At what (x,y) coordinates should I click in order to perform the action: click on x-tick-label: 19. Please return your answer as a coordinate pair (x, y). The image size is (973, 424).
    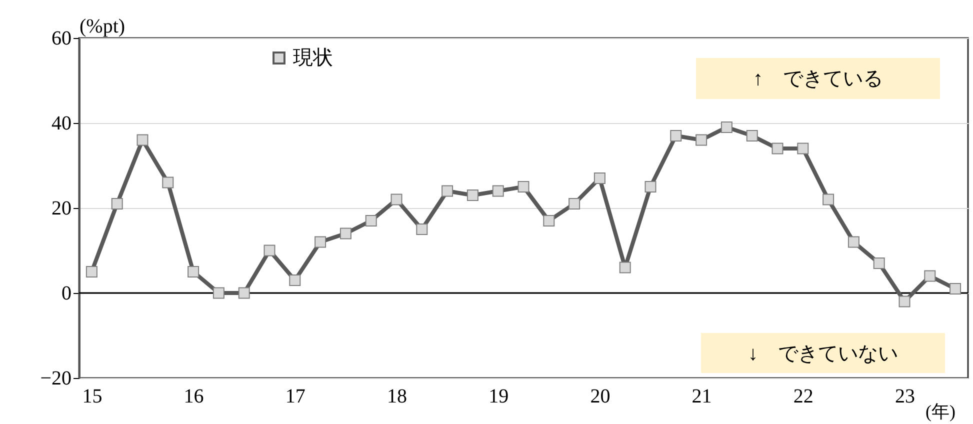
    Looking at the image, I should click on (498, 397).